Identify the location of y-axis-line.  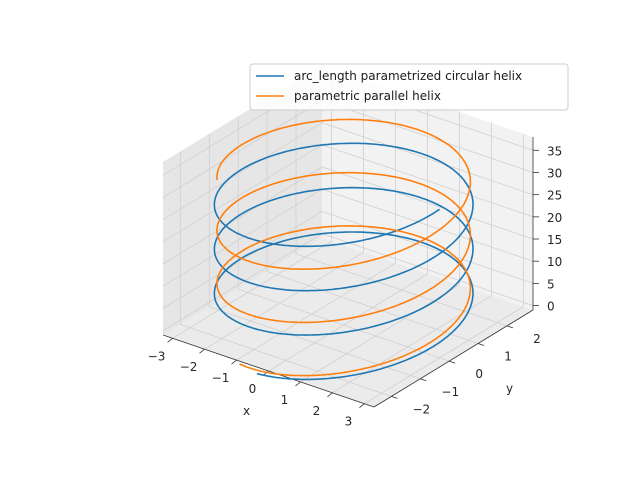
(453, 358).